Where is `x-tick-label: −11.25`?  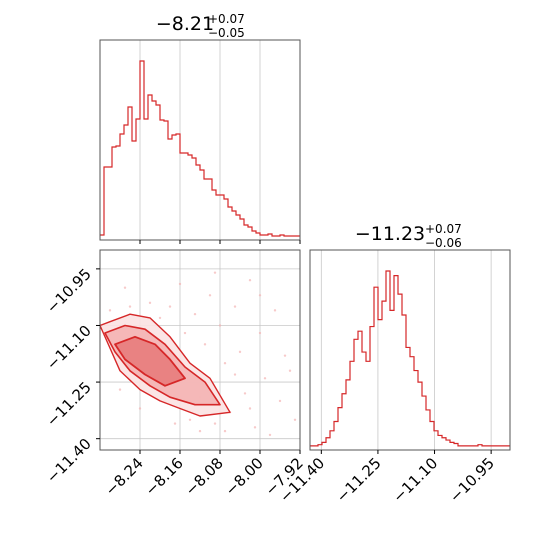 x-tick-label: −11.25 is located at coordinates (359, 480).